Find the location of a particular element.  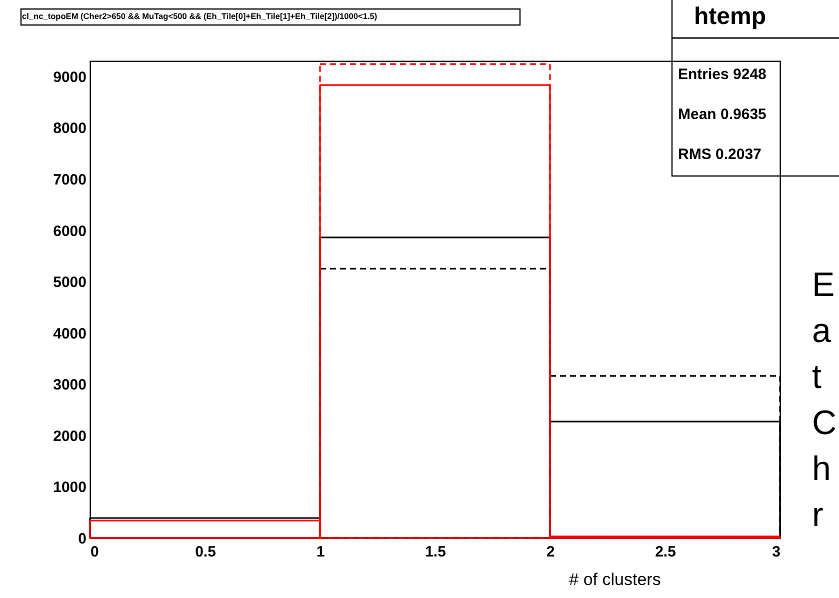

x-tick-label: 0.5 is located at coordinates (205, 552).